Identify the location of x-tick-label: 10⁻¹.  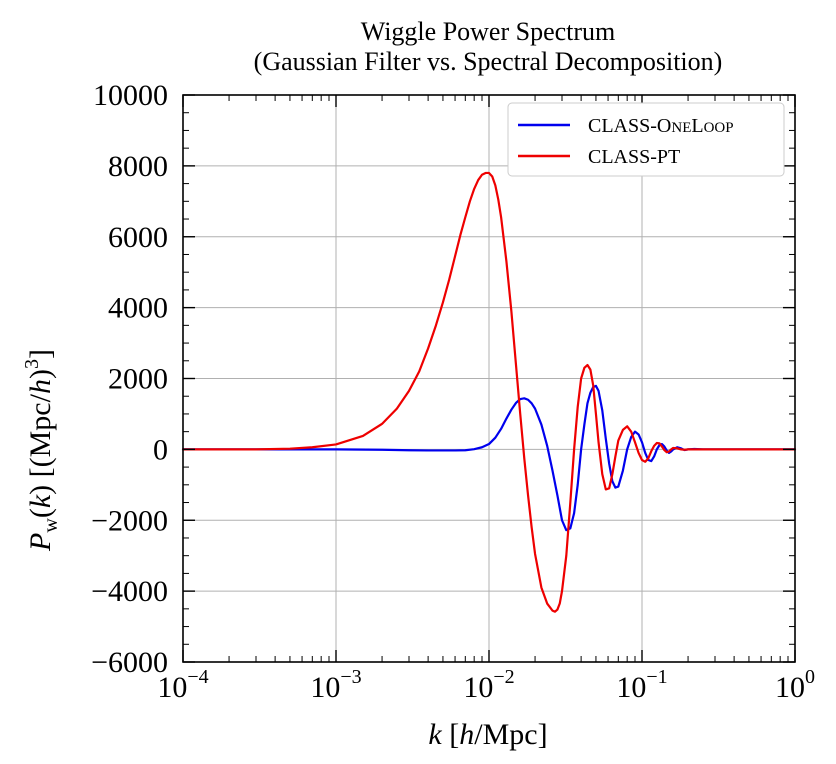
(641, 685).